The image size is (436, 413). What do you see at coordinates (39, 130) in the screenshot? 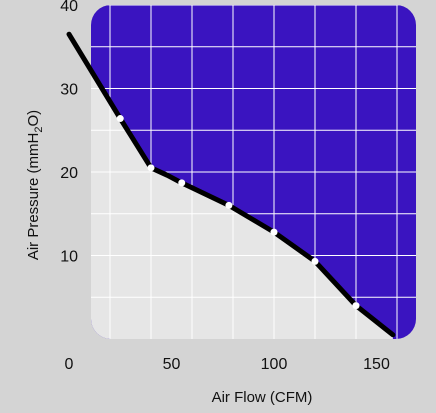
I see `y-axis-title-subscript: 2` at bounding box center [39, 130].